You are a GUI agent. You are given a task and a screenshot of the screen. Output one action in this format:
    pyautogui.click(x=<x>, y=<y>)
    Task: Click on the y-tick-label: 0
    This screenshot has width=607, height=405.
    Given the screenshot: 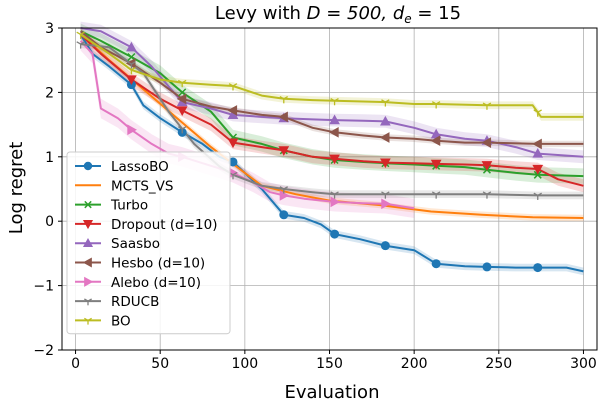 What is the action you would take?
    pyautogui.click(x=49, y=222)
    